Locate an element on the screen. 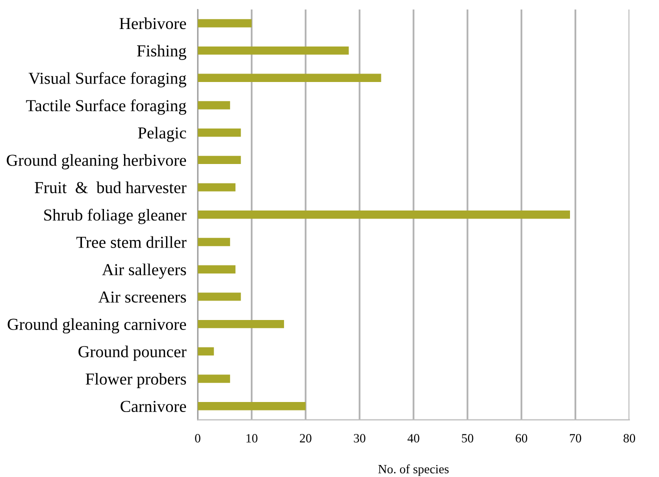 The image size is (659, 477). y-tick-label: Tactile Surface foraging is located at coordinates (106, 107).